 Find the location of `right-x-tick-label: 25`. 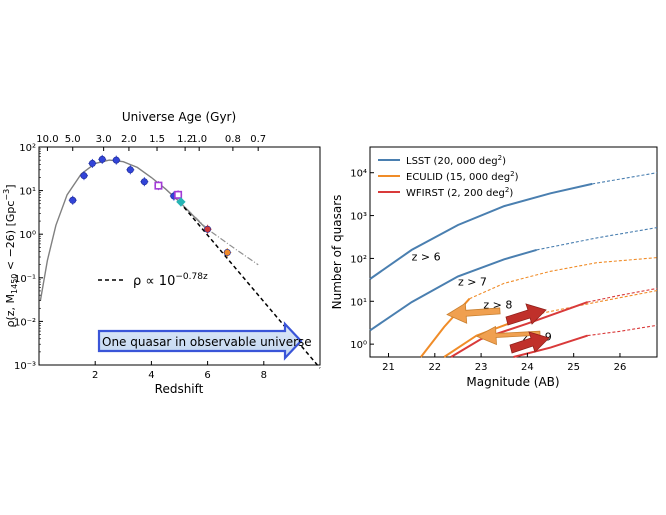

right-x-tick-label: 25 is located at coordinates (573, 367).